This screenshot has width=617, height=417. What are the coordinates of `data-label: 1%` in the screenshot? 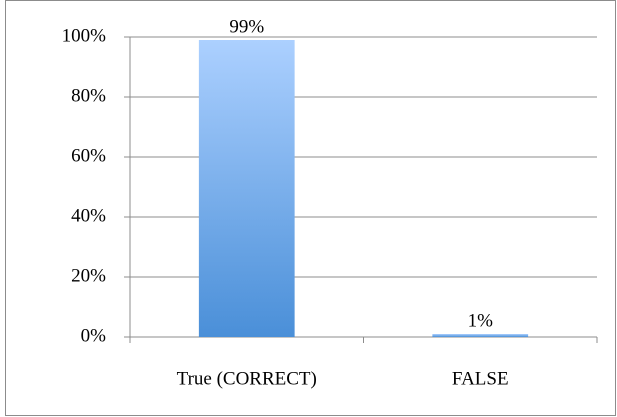 It's located at (481, 320).